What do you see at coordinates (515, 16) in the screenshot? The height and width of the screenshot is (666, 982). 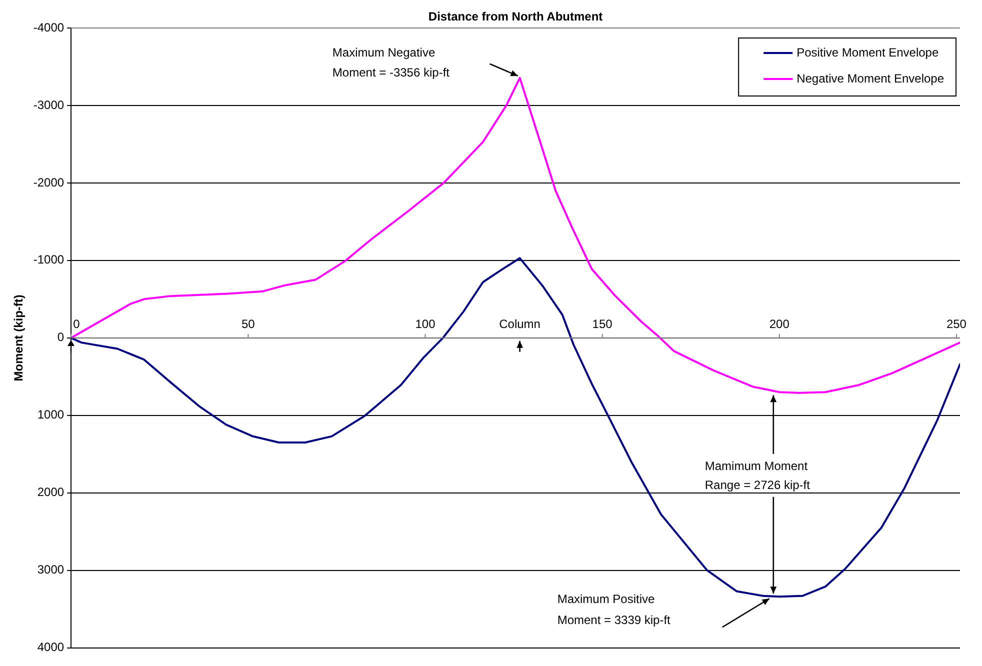 I see `x-axis-title: Distance from North Abutment` at bounding box center [515, 16].